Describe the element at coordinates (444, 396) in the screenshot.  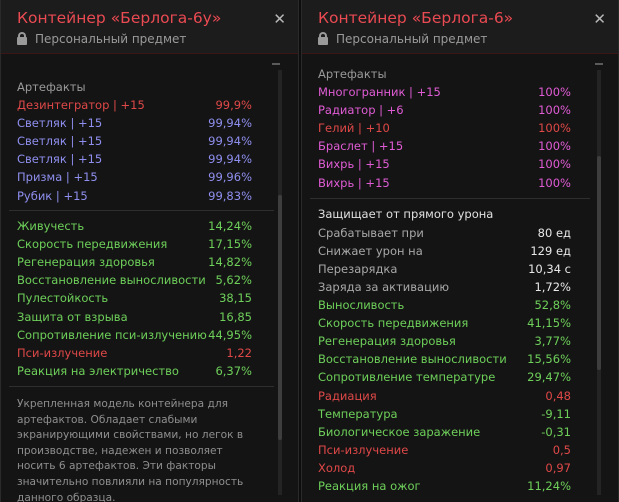
I see `stat-row: Радиация 0,48` at that location.